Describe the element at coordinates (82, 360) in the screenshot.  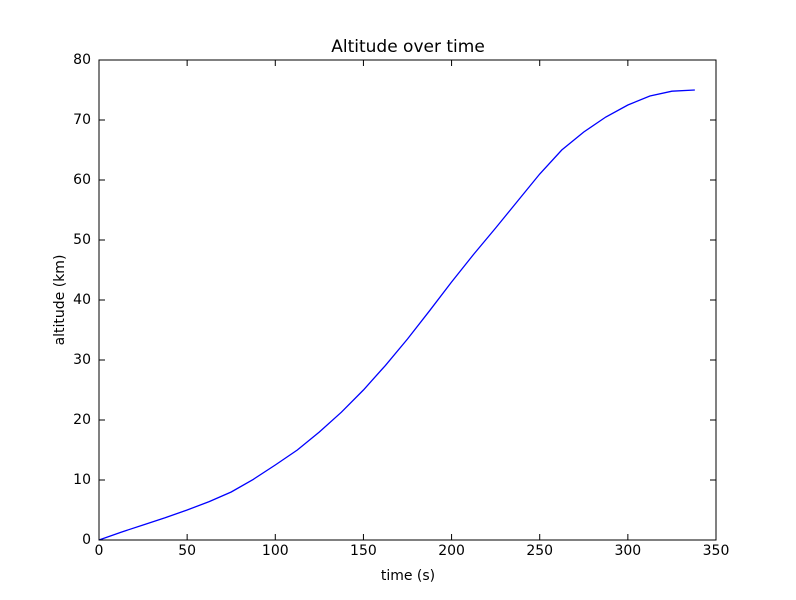
I see `y-tick-label: 30` at that location.